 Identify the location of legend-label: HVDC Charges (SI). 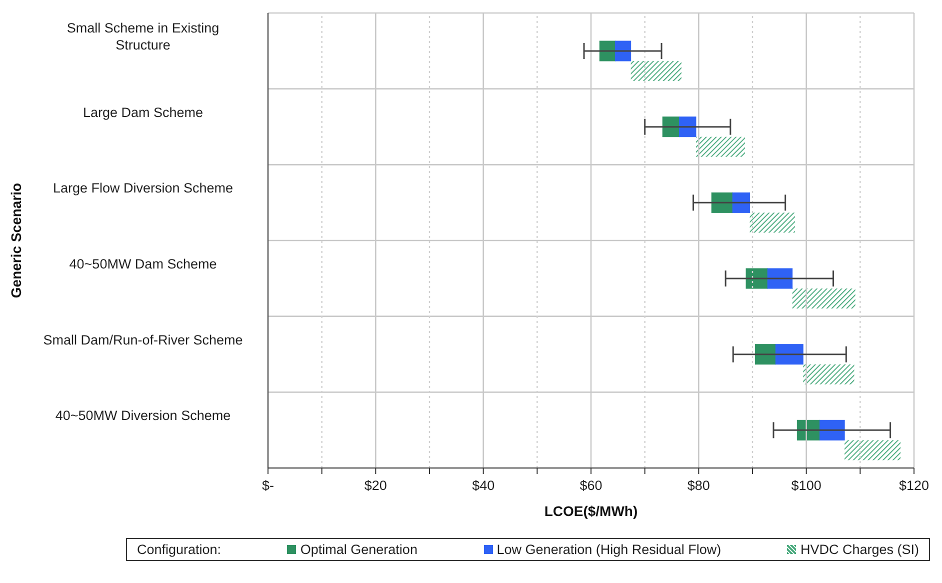
(859, 549).